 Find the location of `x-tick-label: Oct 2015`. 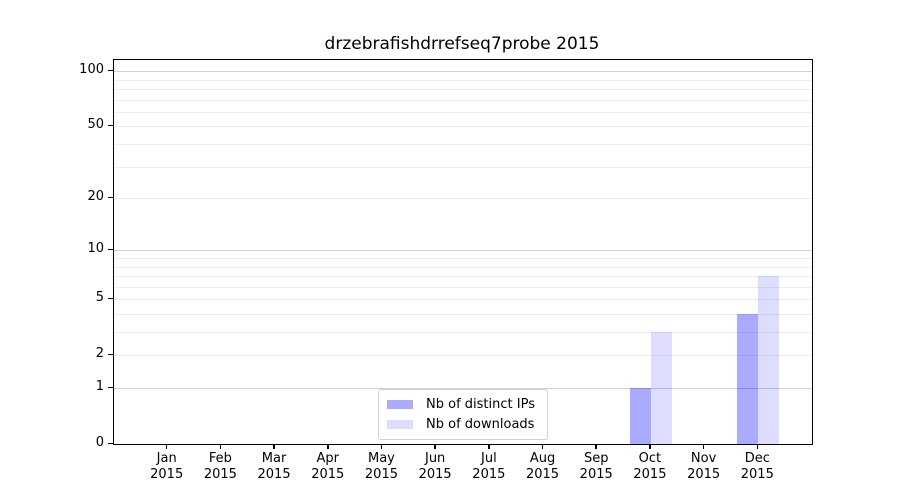

x-tick-label: Oct 2015 is located at coordinates (650, 467).